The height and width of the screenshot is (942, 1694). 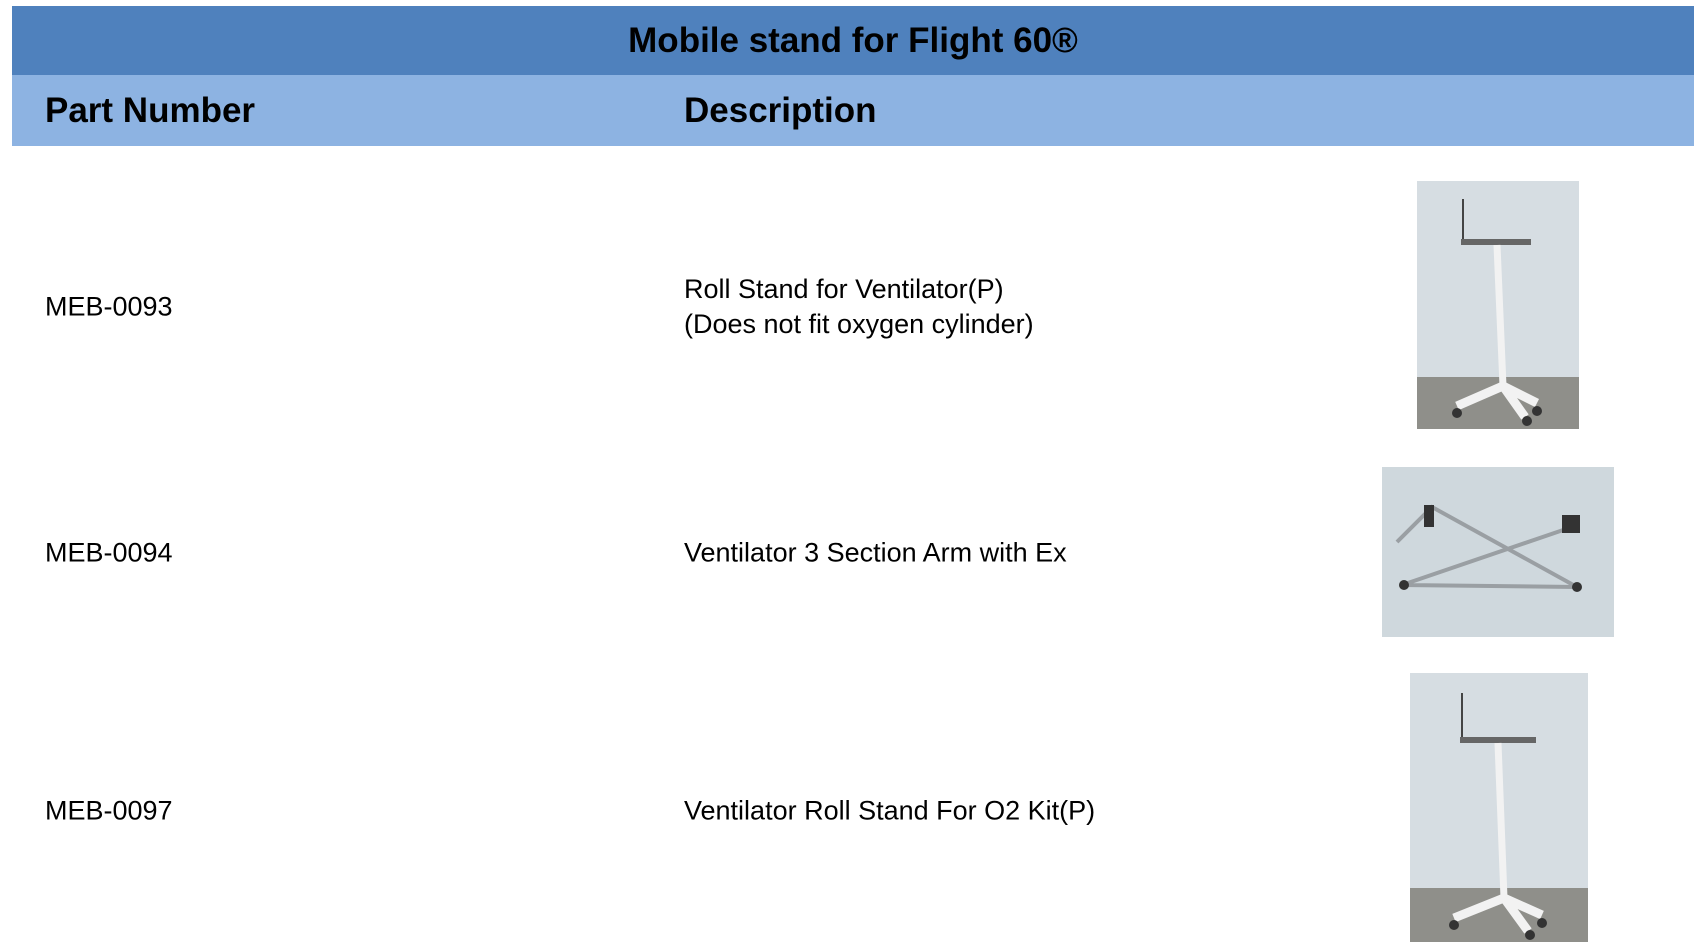 What do you see at coordinates (853, 40) in the screenshot?
I see `table-title: Mobile stand for Flight 60®` at bounding box center [853, 40].